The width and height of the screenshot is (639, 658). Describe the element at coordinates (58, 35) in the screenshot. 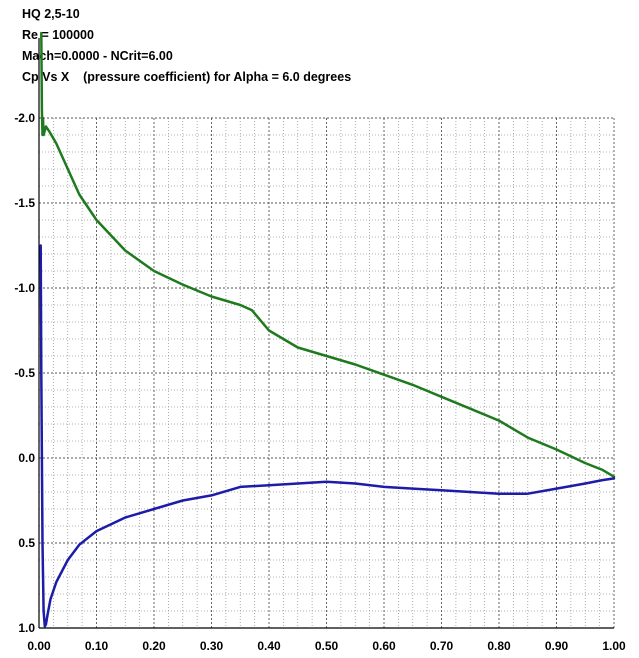

I see `reynolds-number: Re = 100000` at that location.